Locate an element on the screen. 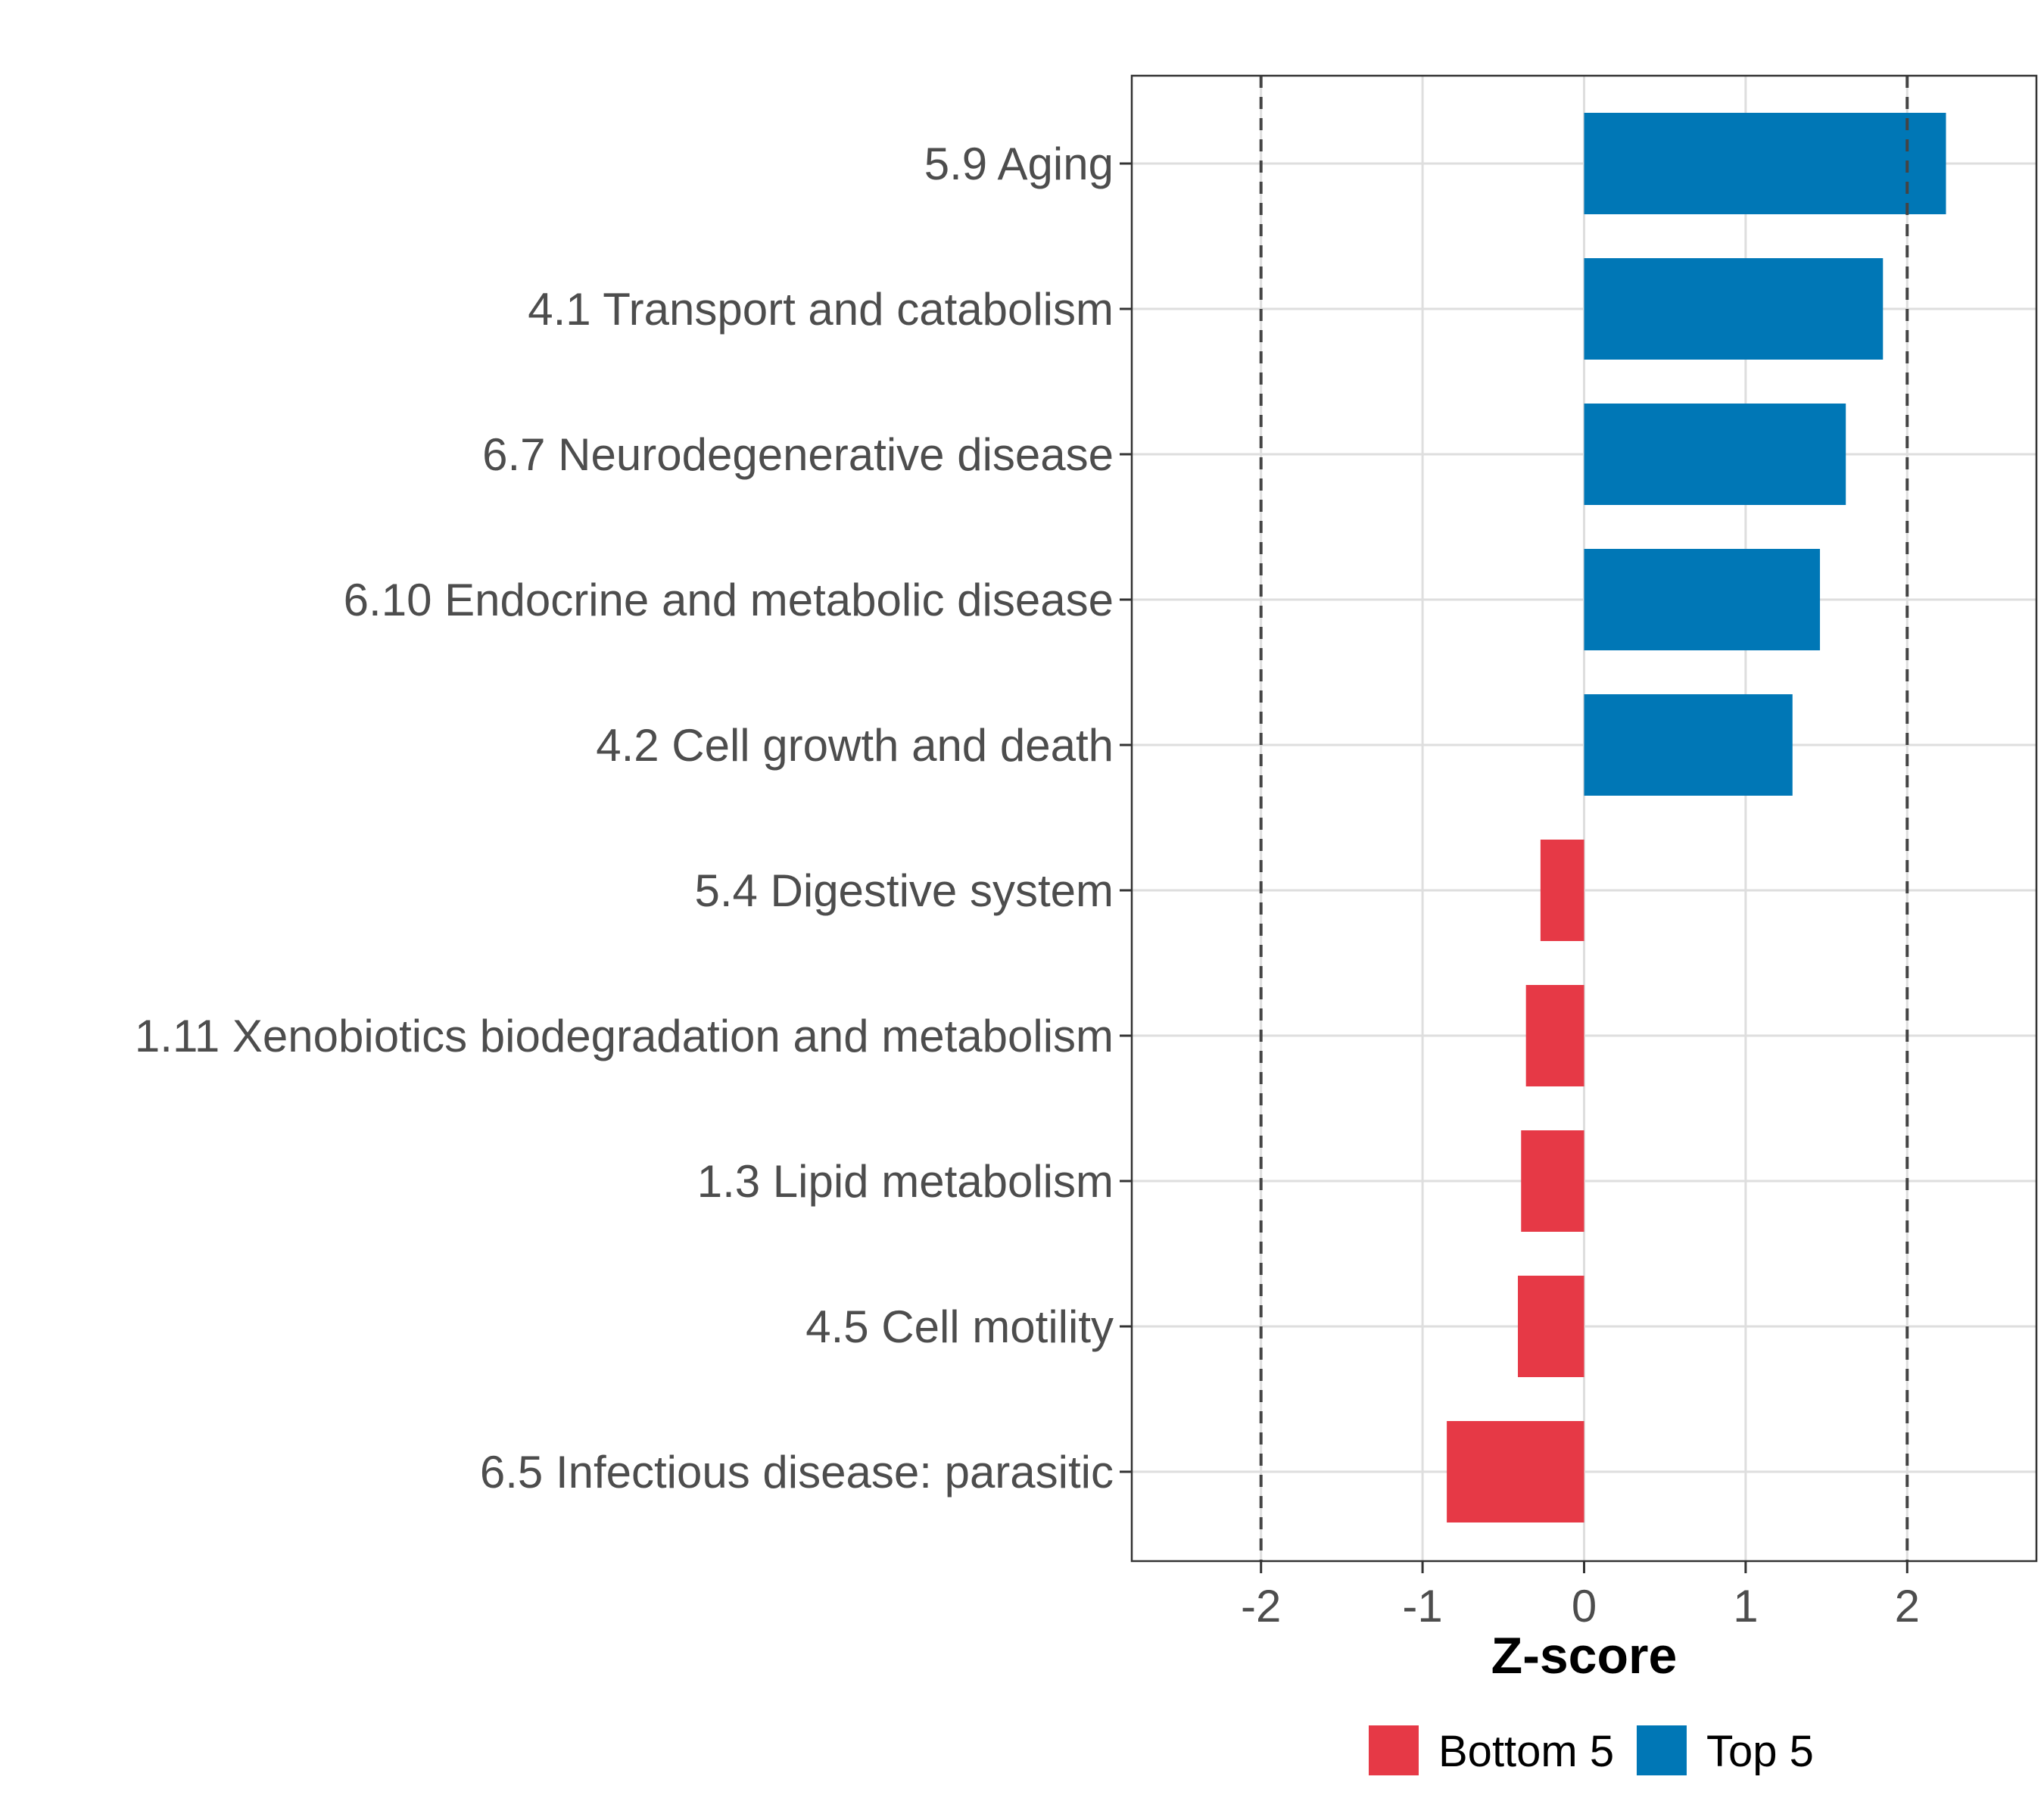  legend-label: Top 5 is located at coordinates (1760, 1751).